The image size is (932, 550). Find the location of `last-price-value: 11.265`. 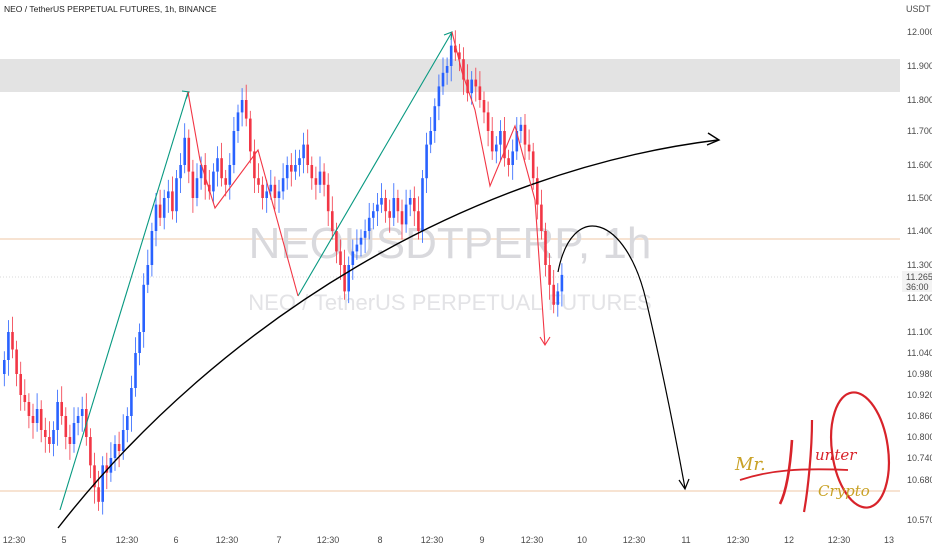

last-price-value: 11.265 is located at coordinates (919, 277).